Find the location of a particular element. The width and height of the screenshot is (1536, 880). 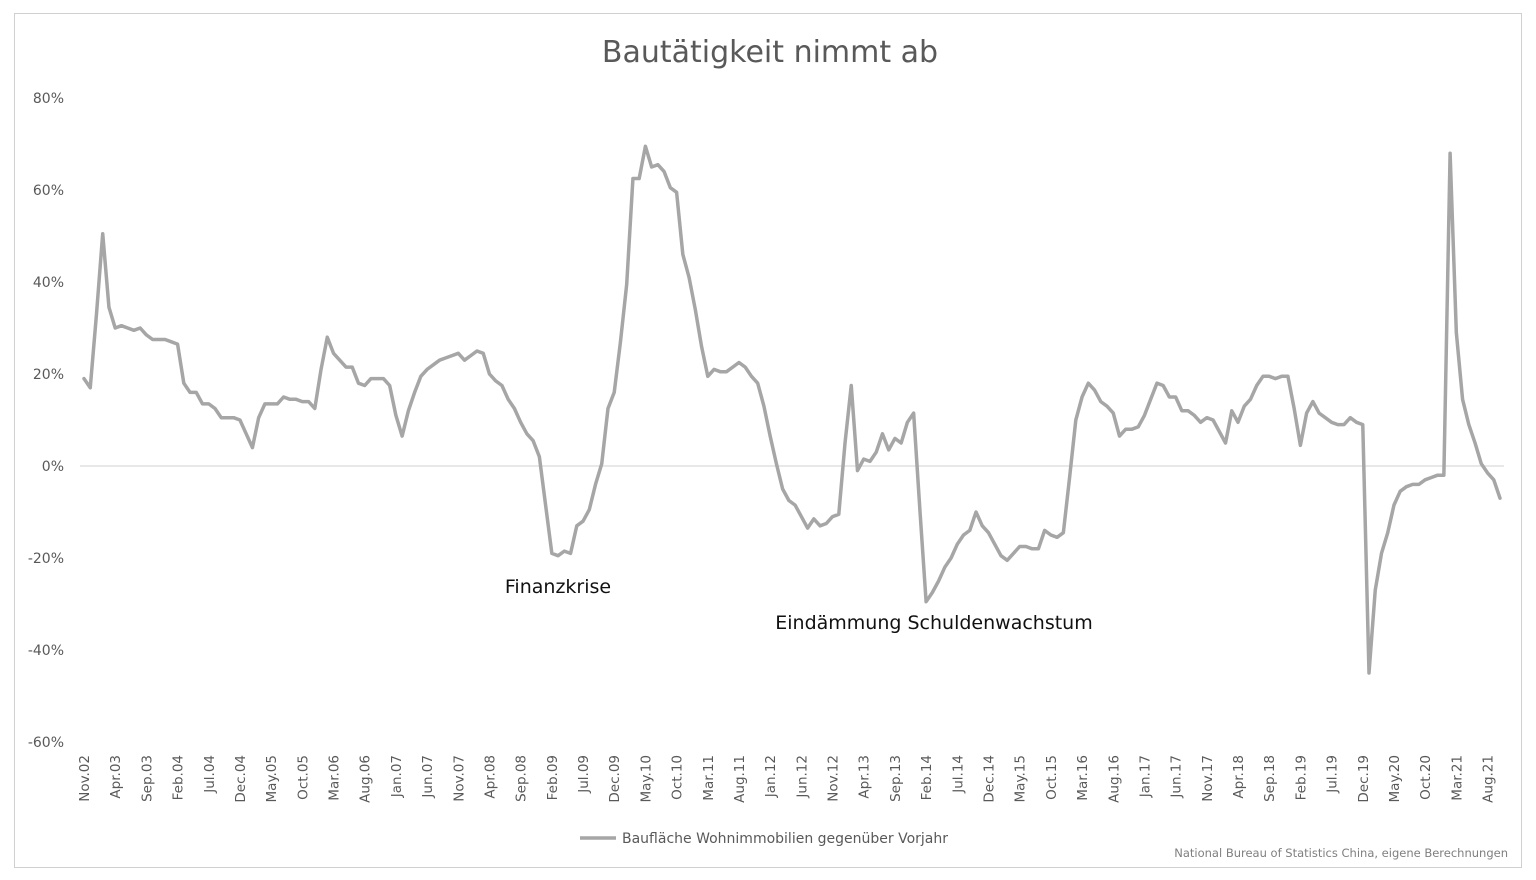

x-tick-label: Apr.03 is located at coordinates (116, 777).